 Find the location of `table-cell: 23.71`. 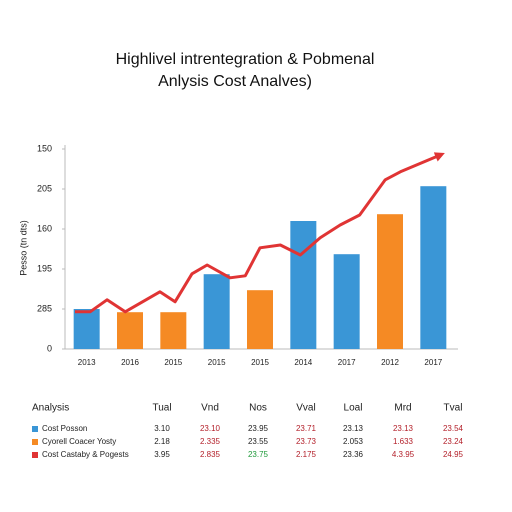

table-cell: 23.71 is located at coordinates (306, 428).